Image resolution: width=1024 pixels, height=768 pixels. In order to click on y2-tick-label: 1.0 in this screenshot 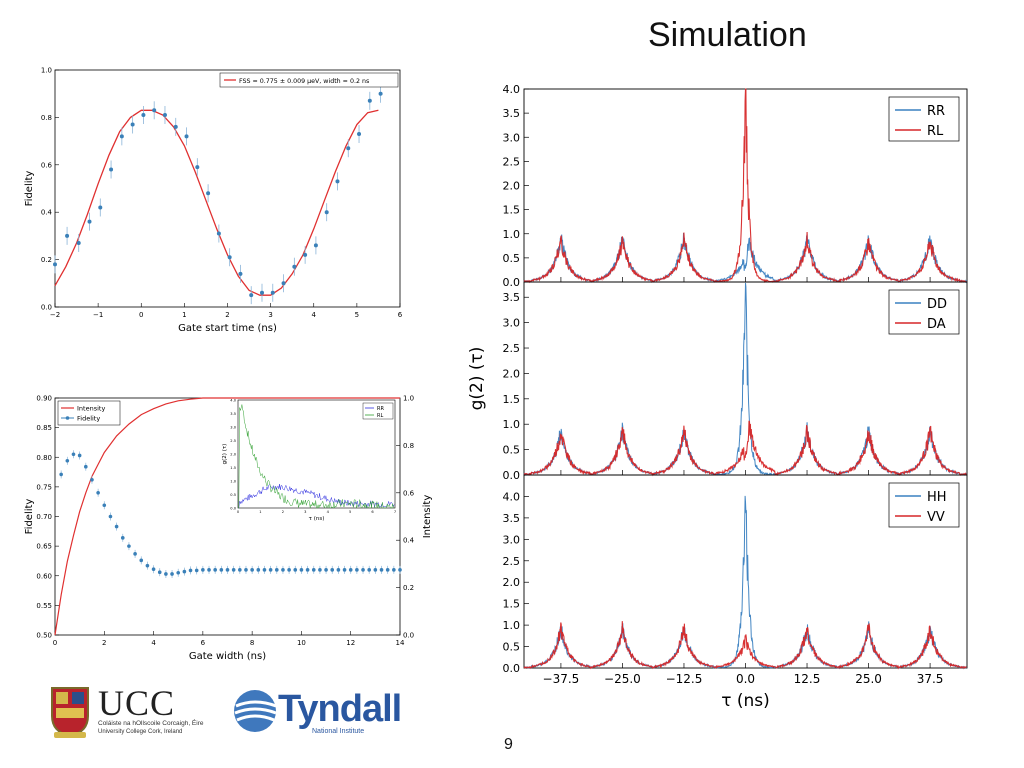, I will do `click(408, 399)`.